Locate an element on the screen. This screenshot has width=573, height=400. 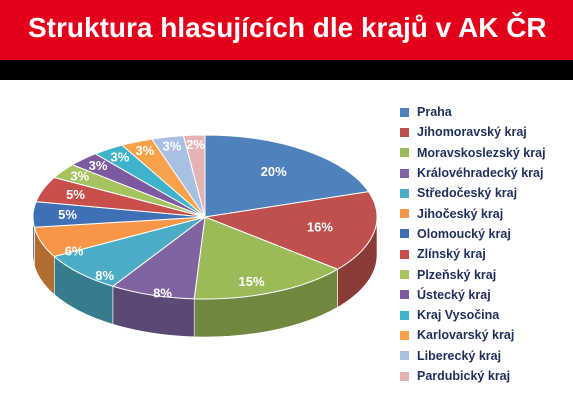
legend-label: Praha is located at coordinates (434, 112).